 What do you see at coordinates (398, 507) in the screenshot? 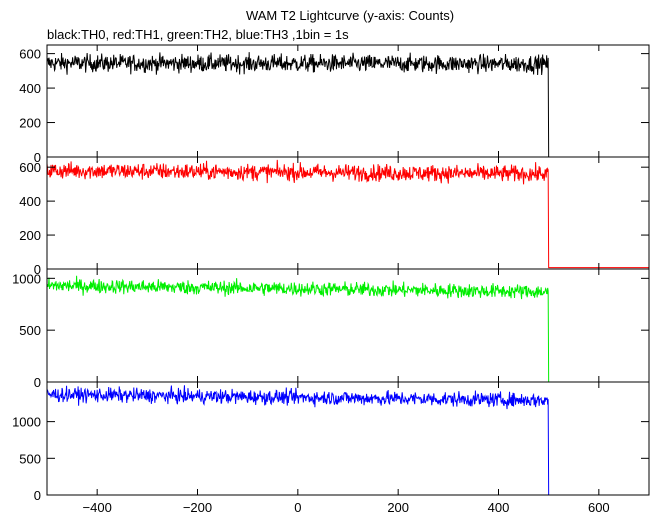
I see `x-tick-label: 200` at bounding box center [398, 507].